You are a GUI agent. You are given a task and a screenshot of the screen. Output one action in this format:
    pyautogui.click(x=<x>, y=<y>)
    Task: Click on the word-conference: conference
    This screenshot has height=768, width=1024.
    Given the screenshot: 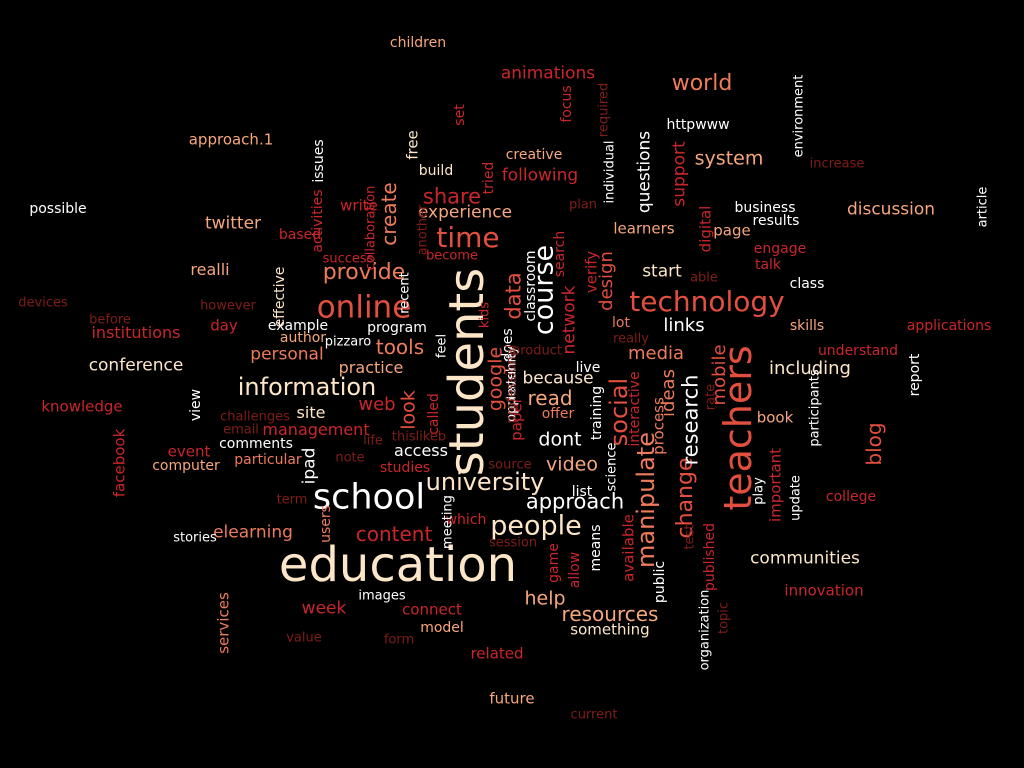 What is the action you would take?
    pyautogui.click(x=136, y=365)
    